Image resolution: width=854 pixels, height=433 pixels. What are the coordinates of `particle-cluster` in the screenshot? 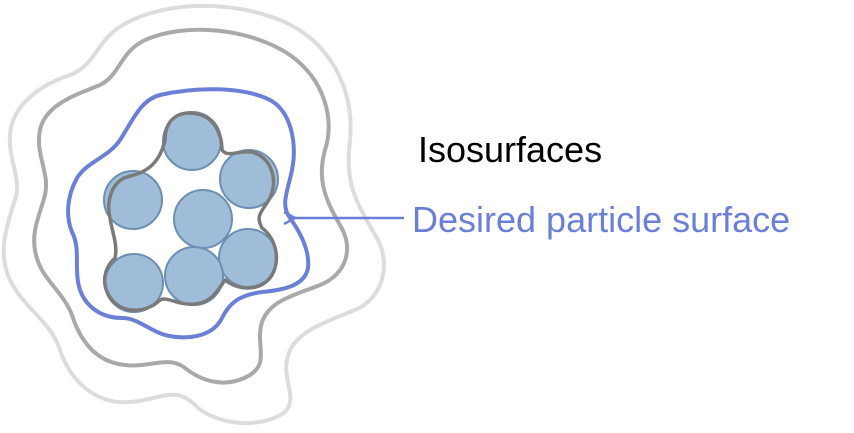 It's located at (191, 212).